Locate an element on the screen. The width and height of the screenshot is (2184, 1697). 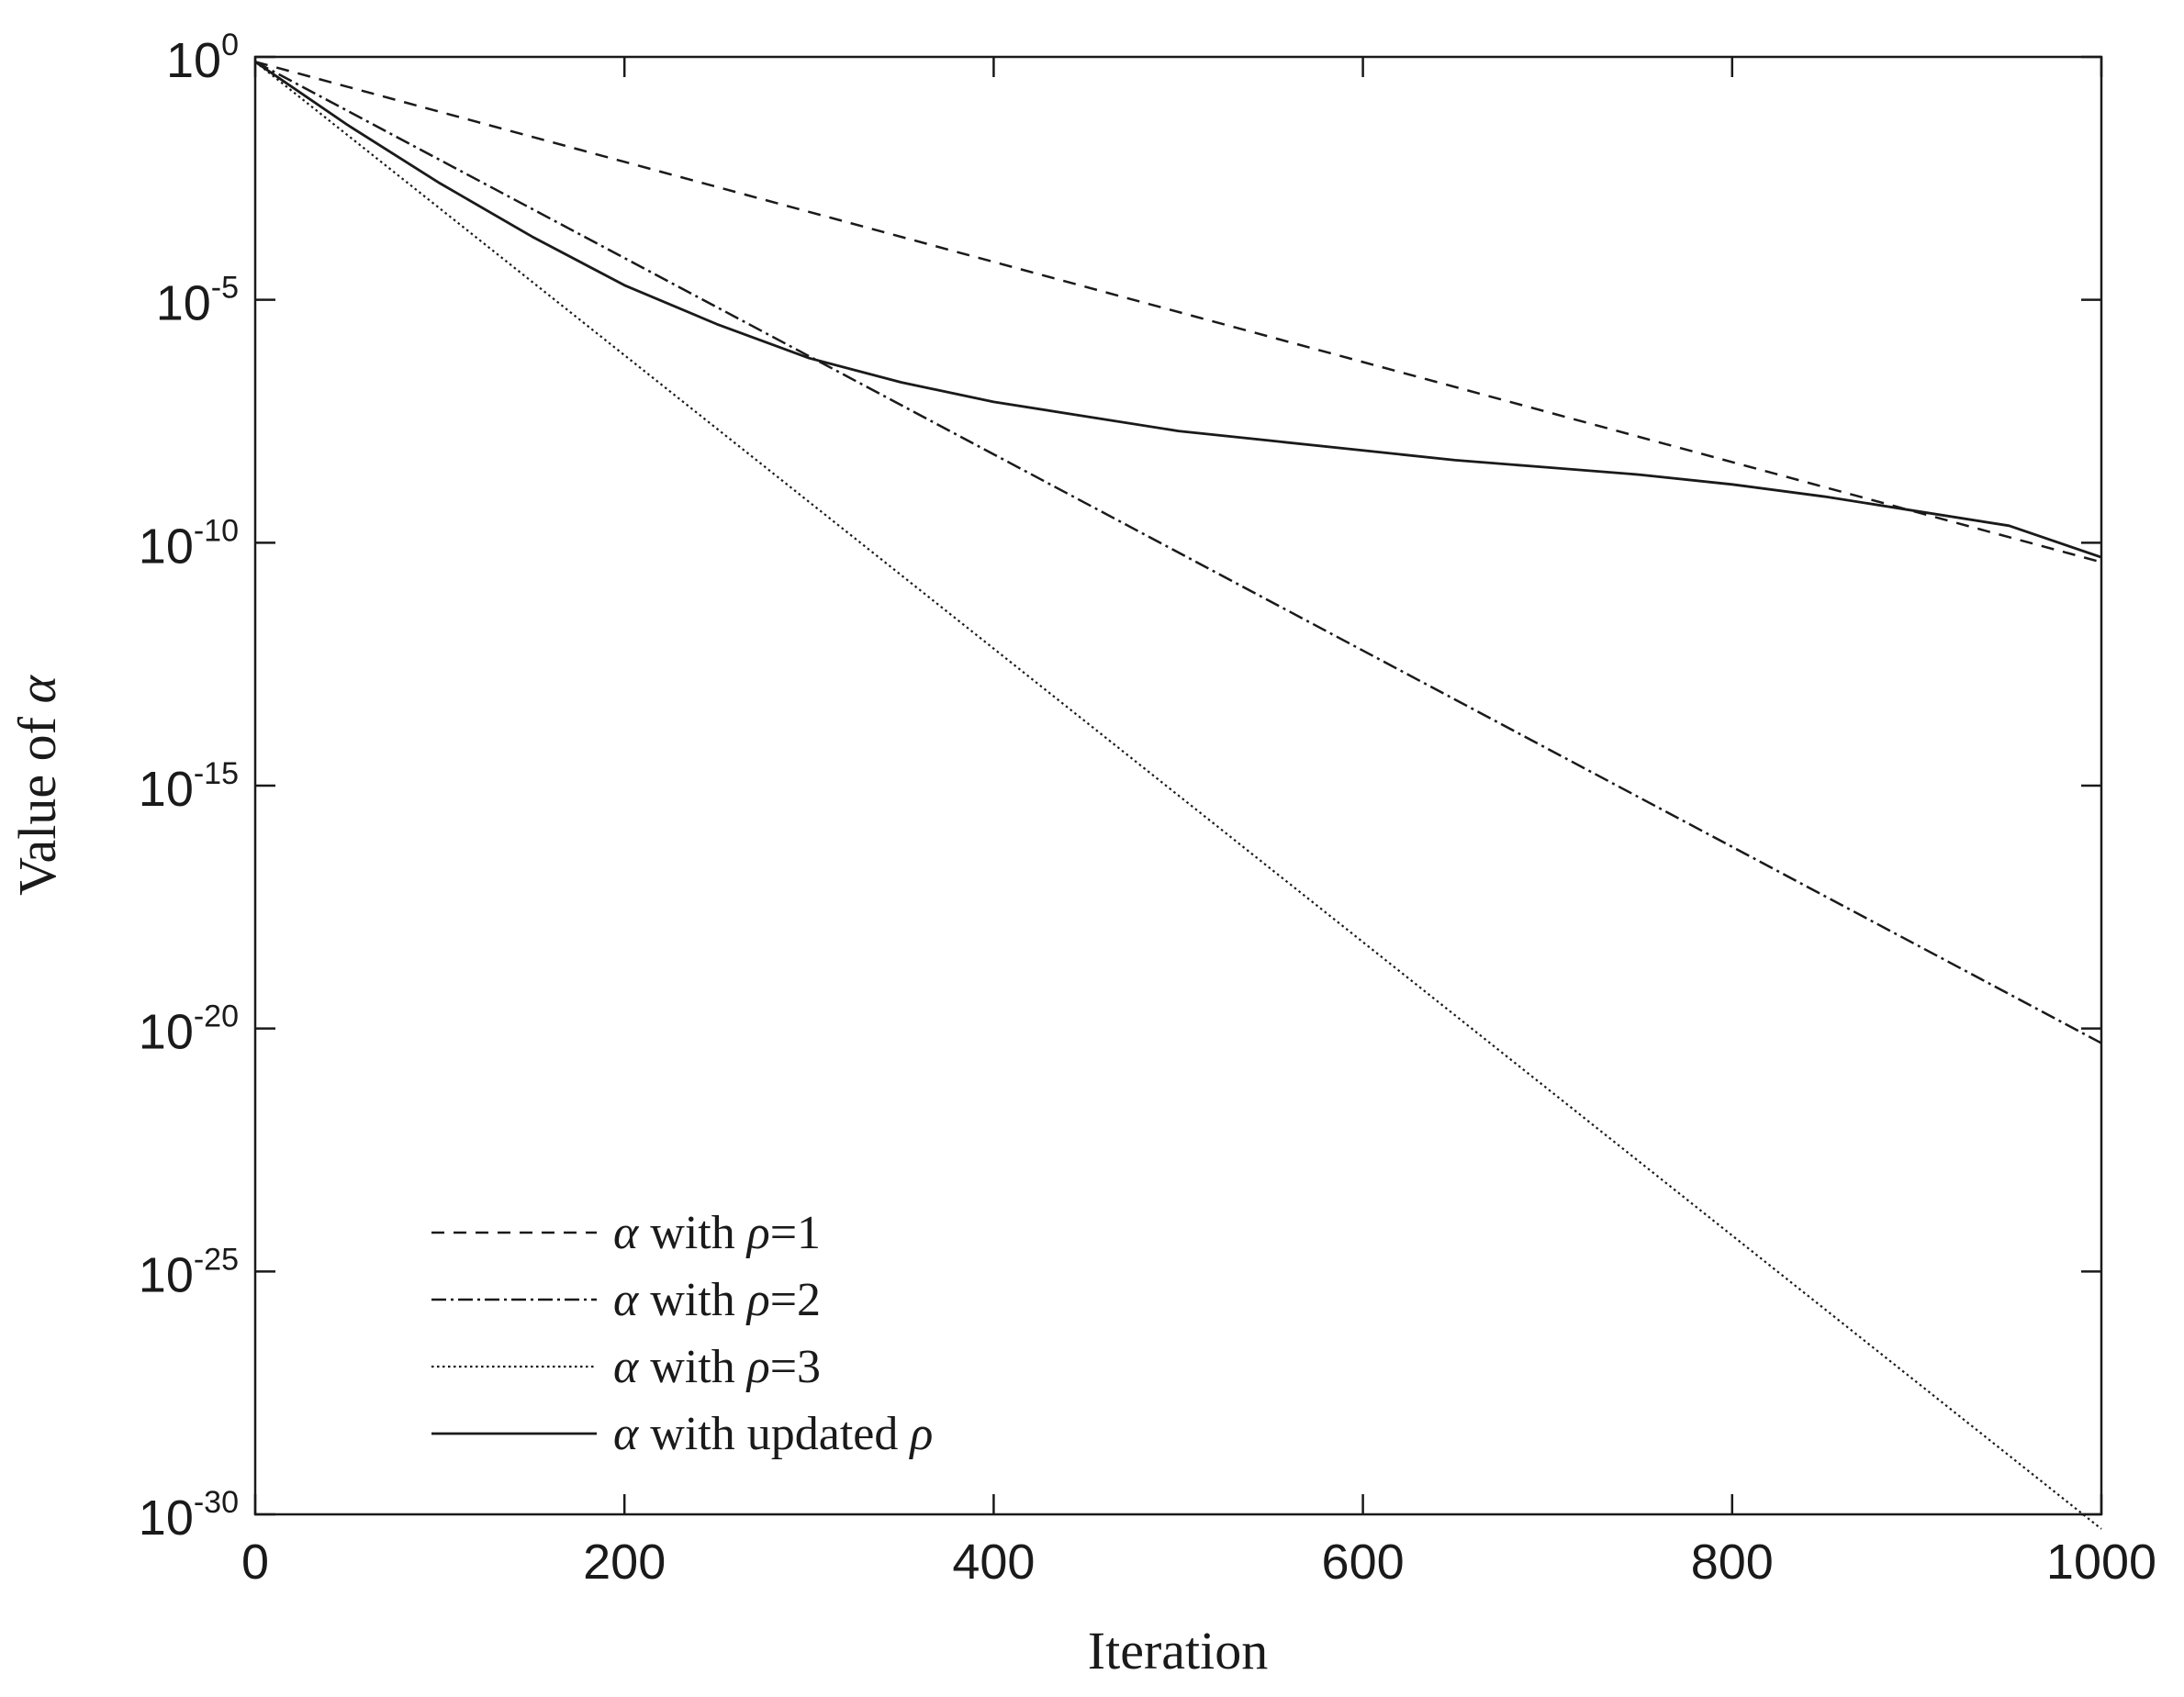
y-tick-label: 10⁻¹⁰ is located at coordinates (189, 543).